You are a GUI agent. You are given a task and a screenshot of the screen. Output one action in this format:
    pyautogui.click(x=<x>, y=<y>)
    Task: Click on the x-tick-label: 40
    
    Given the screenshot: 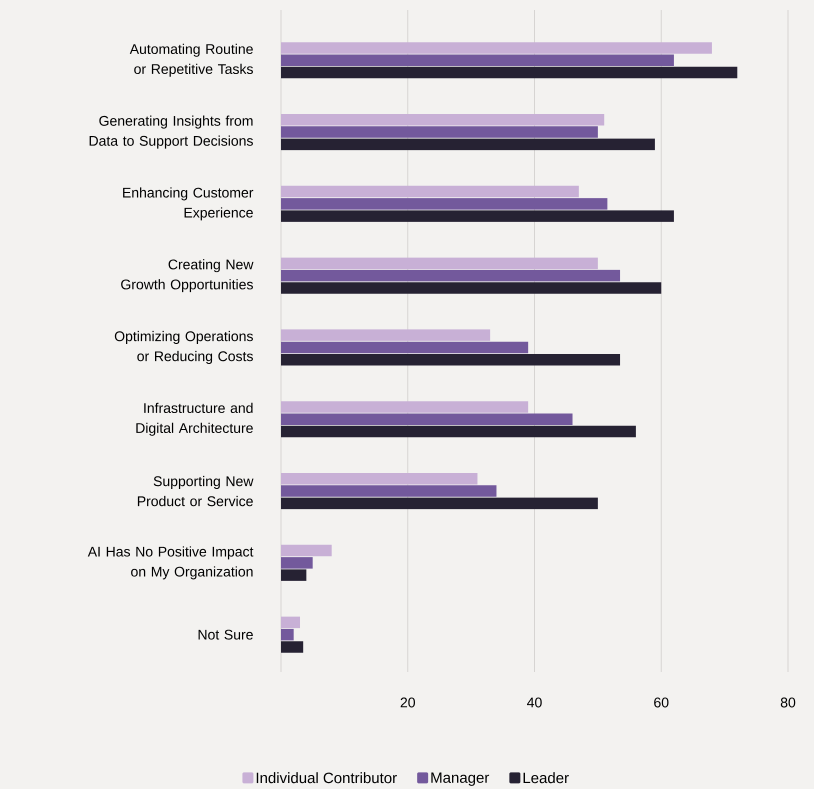 What is the action you would take?
    pyautogui.click(x=534, y=703)
    